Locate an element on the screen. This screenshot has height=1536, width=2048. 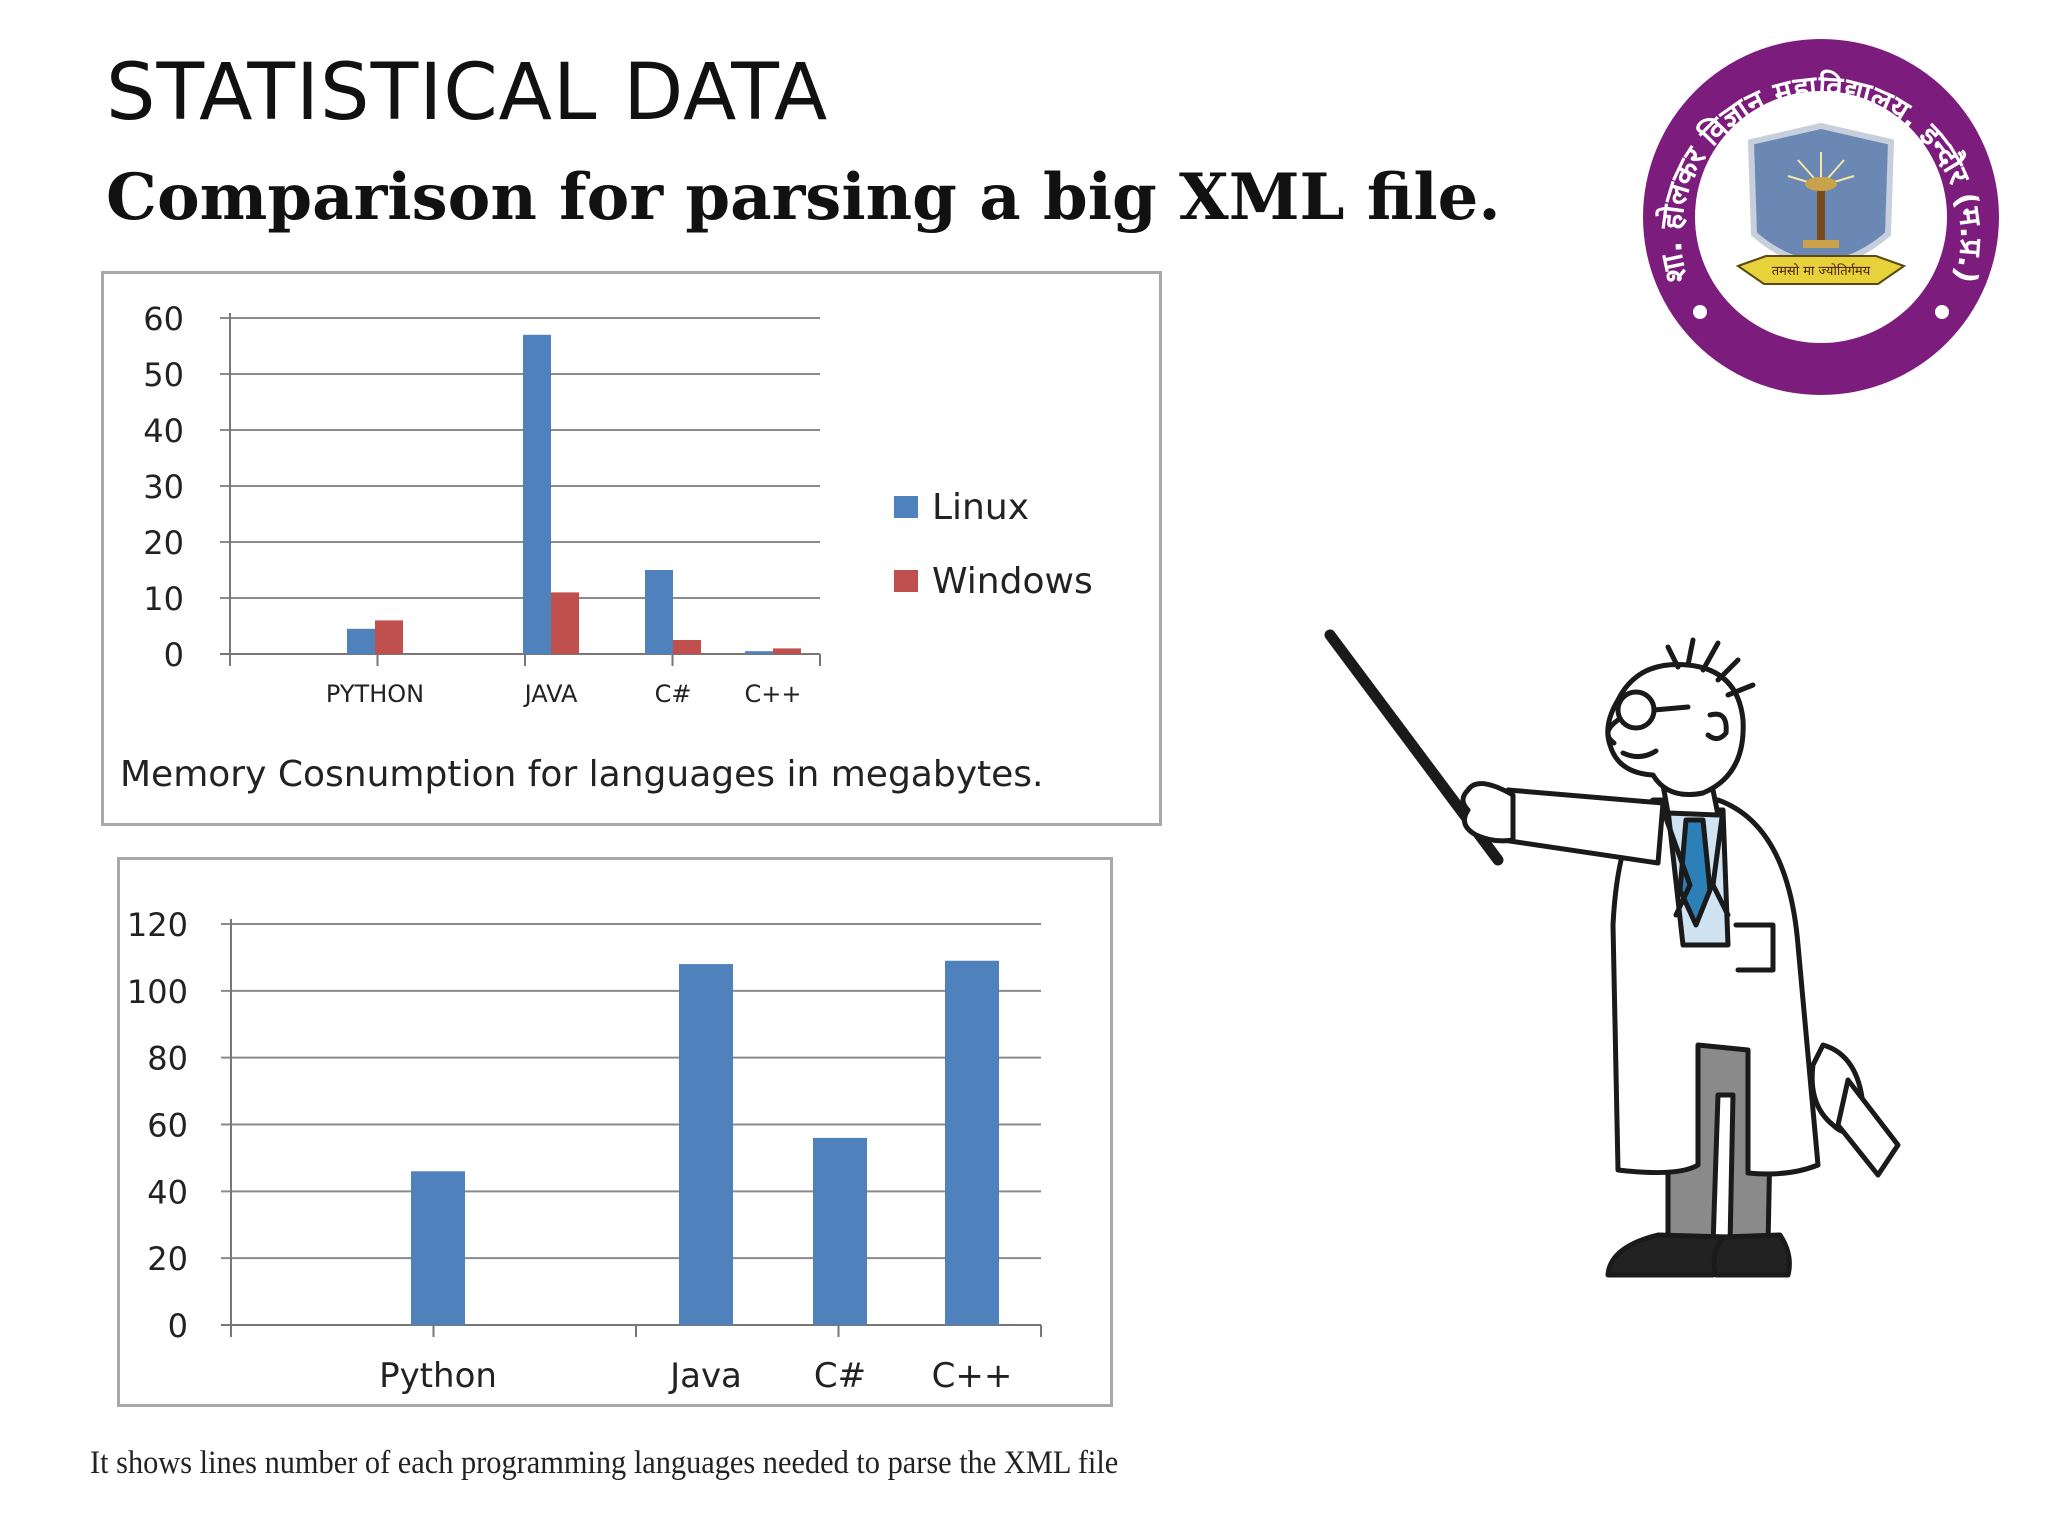
bar-java-windows is located at coordinates (565, 623).